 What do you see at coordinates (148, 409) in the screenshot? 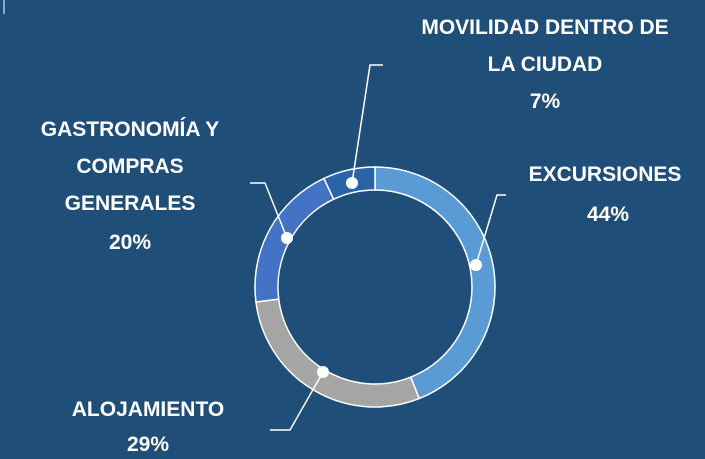
I see `category-label: ALOJAMIENTO` at bounding box center [148, 409].